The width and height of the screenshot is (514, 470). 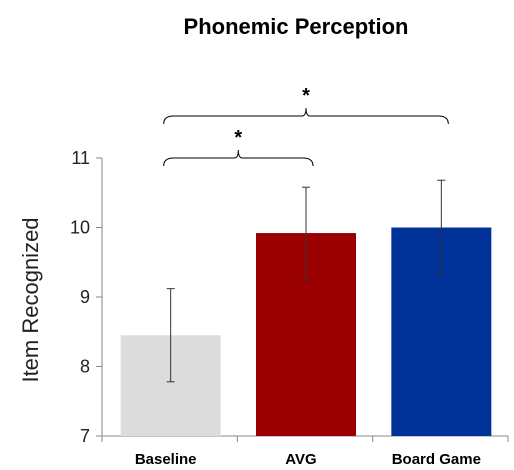 I want to click on x-tick-label: Board Game, so click(x=436, y=459).